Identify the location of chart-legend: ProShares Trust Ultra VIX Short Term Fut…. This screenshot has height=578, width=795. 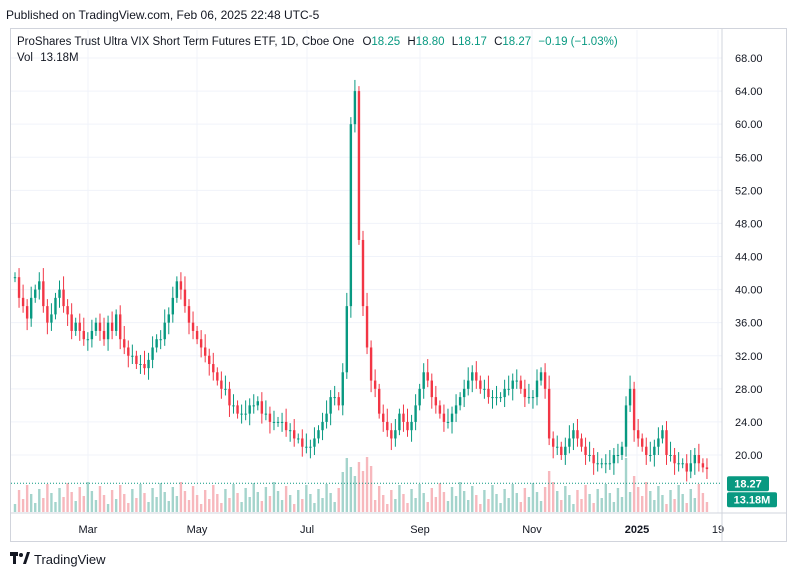
(317, 42).